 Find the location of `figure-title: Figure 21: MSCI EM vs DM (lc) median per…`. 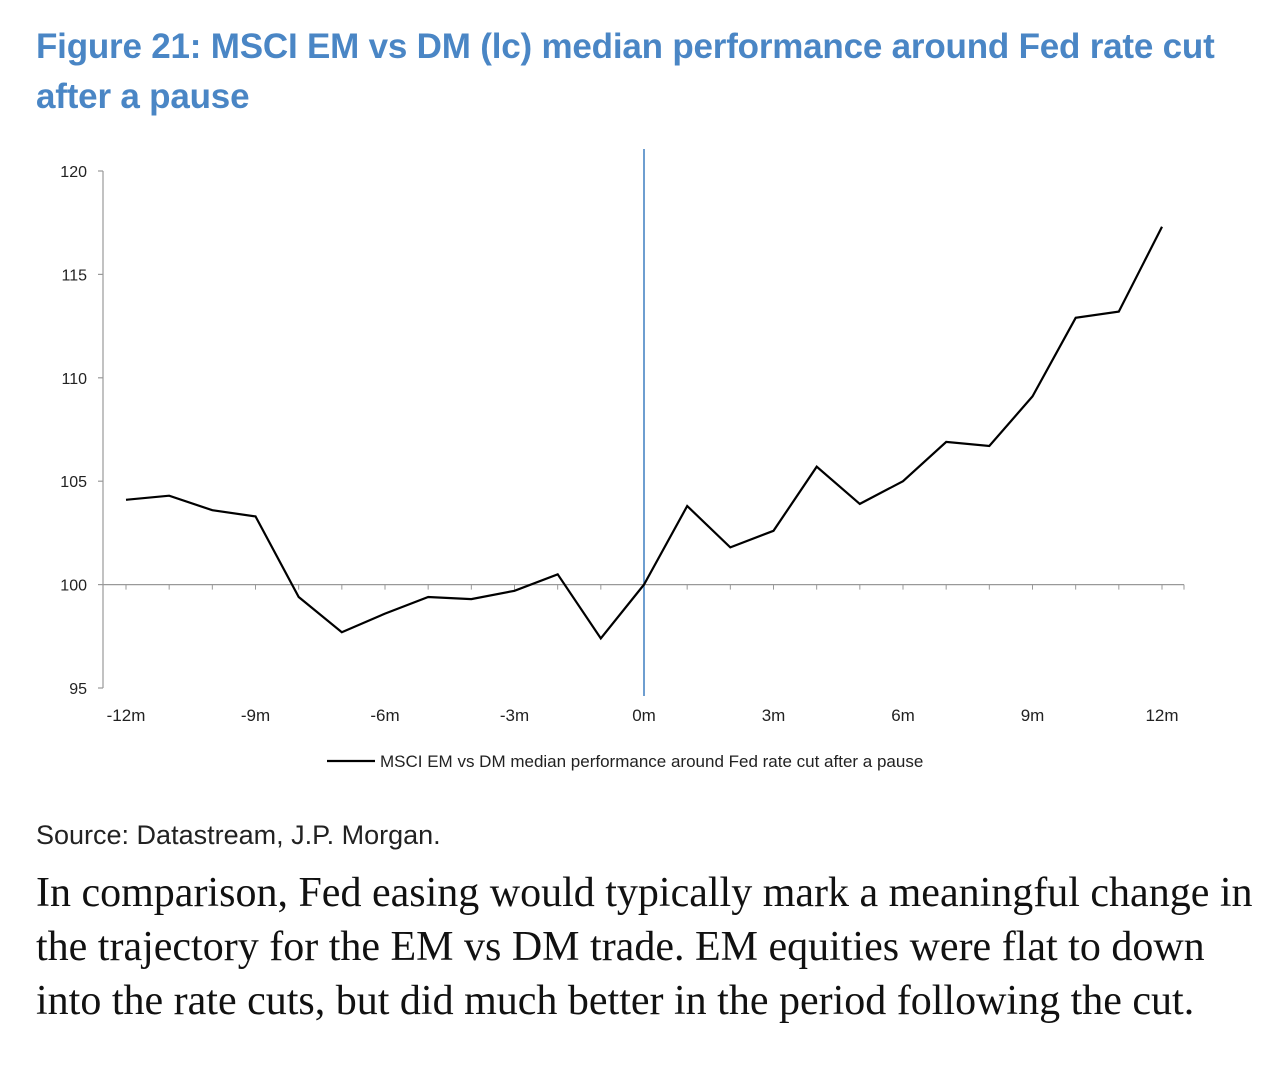

figure-title: Figure 21: MSCI EM vs DM (lc) median per… is located at coordinates (625, 71).